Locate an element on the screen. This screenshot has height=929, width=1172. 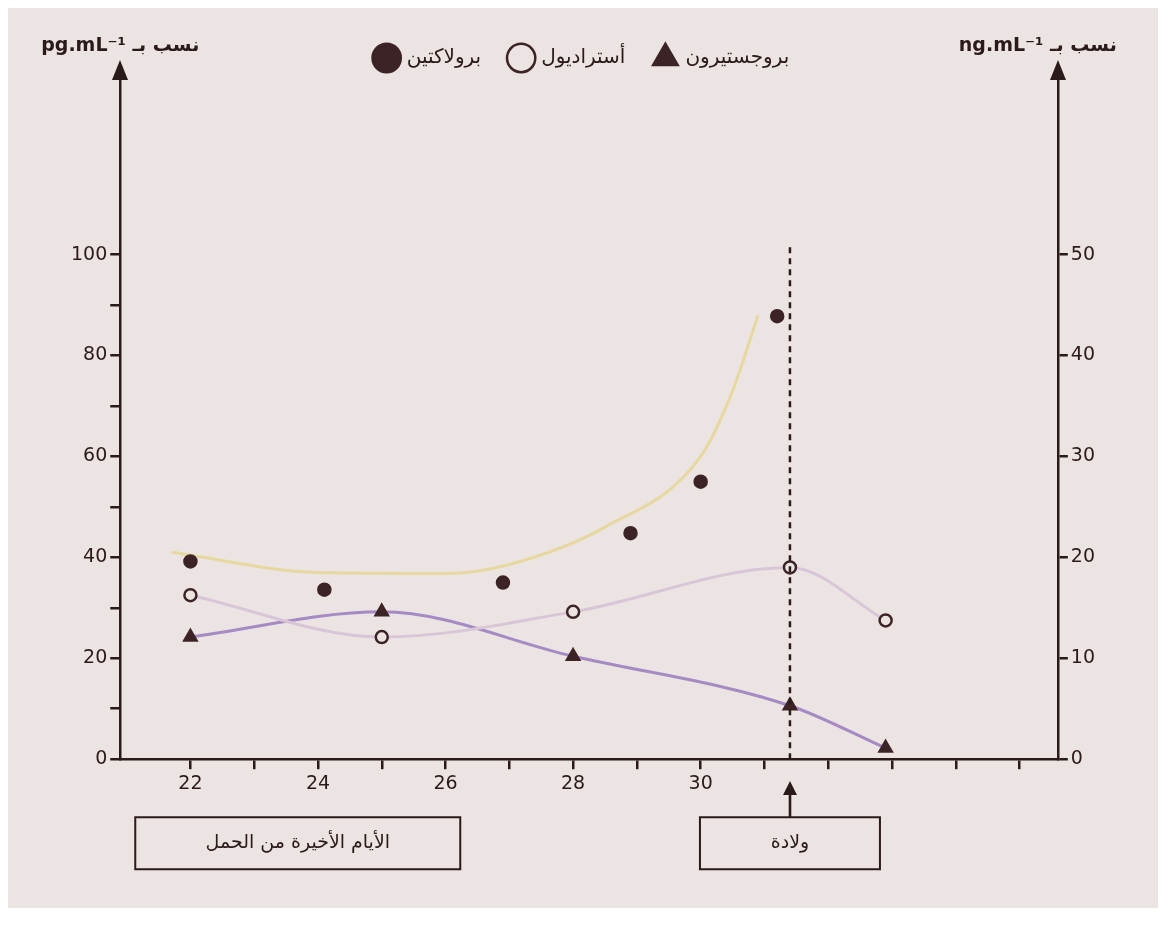
y2-tick-label: 40 is located at coordinates (1083, 353).